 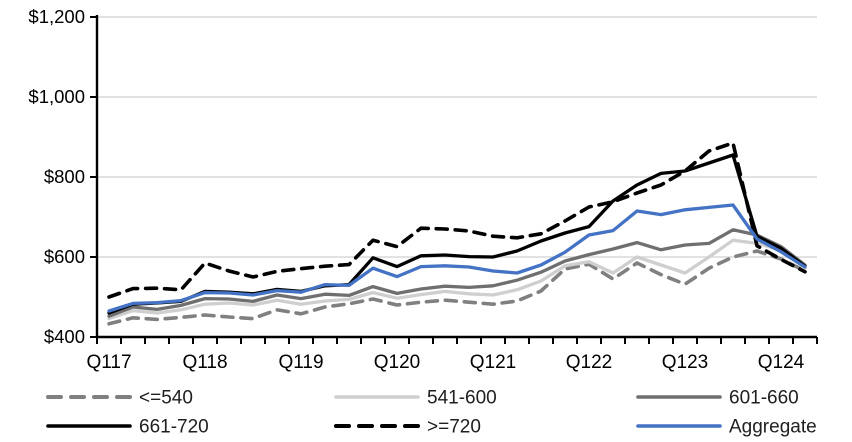 What do you see at coordinates (127, 427) in the screenshot?
I see `legend-item-661-720: 661-720` at bounding box center [127, 427].